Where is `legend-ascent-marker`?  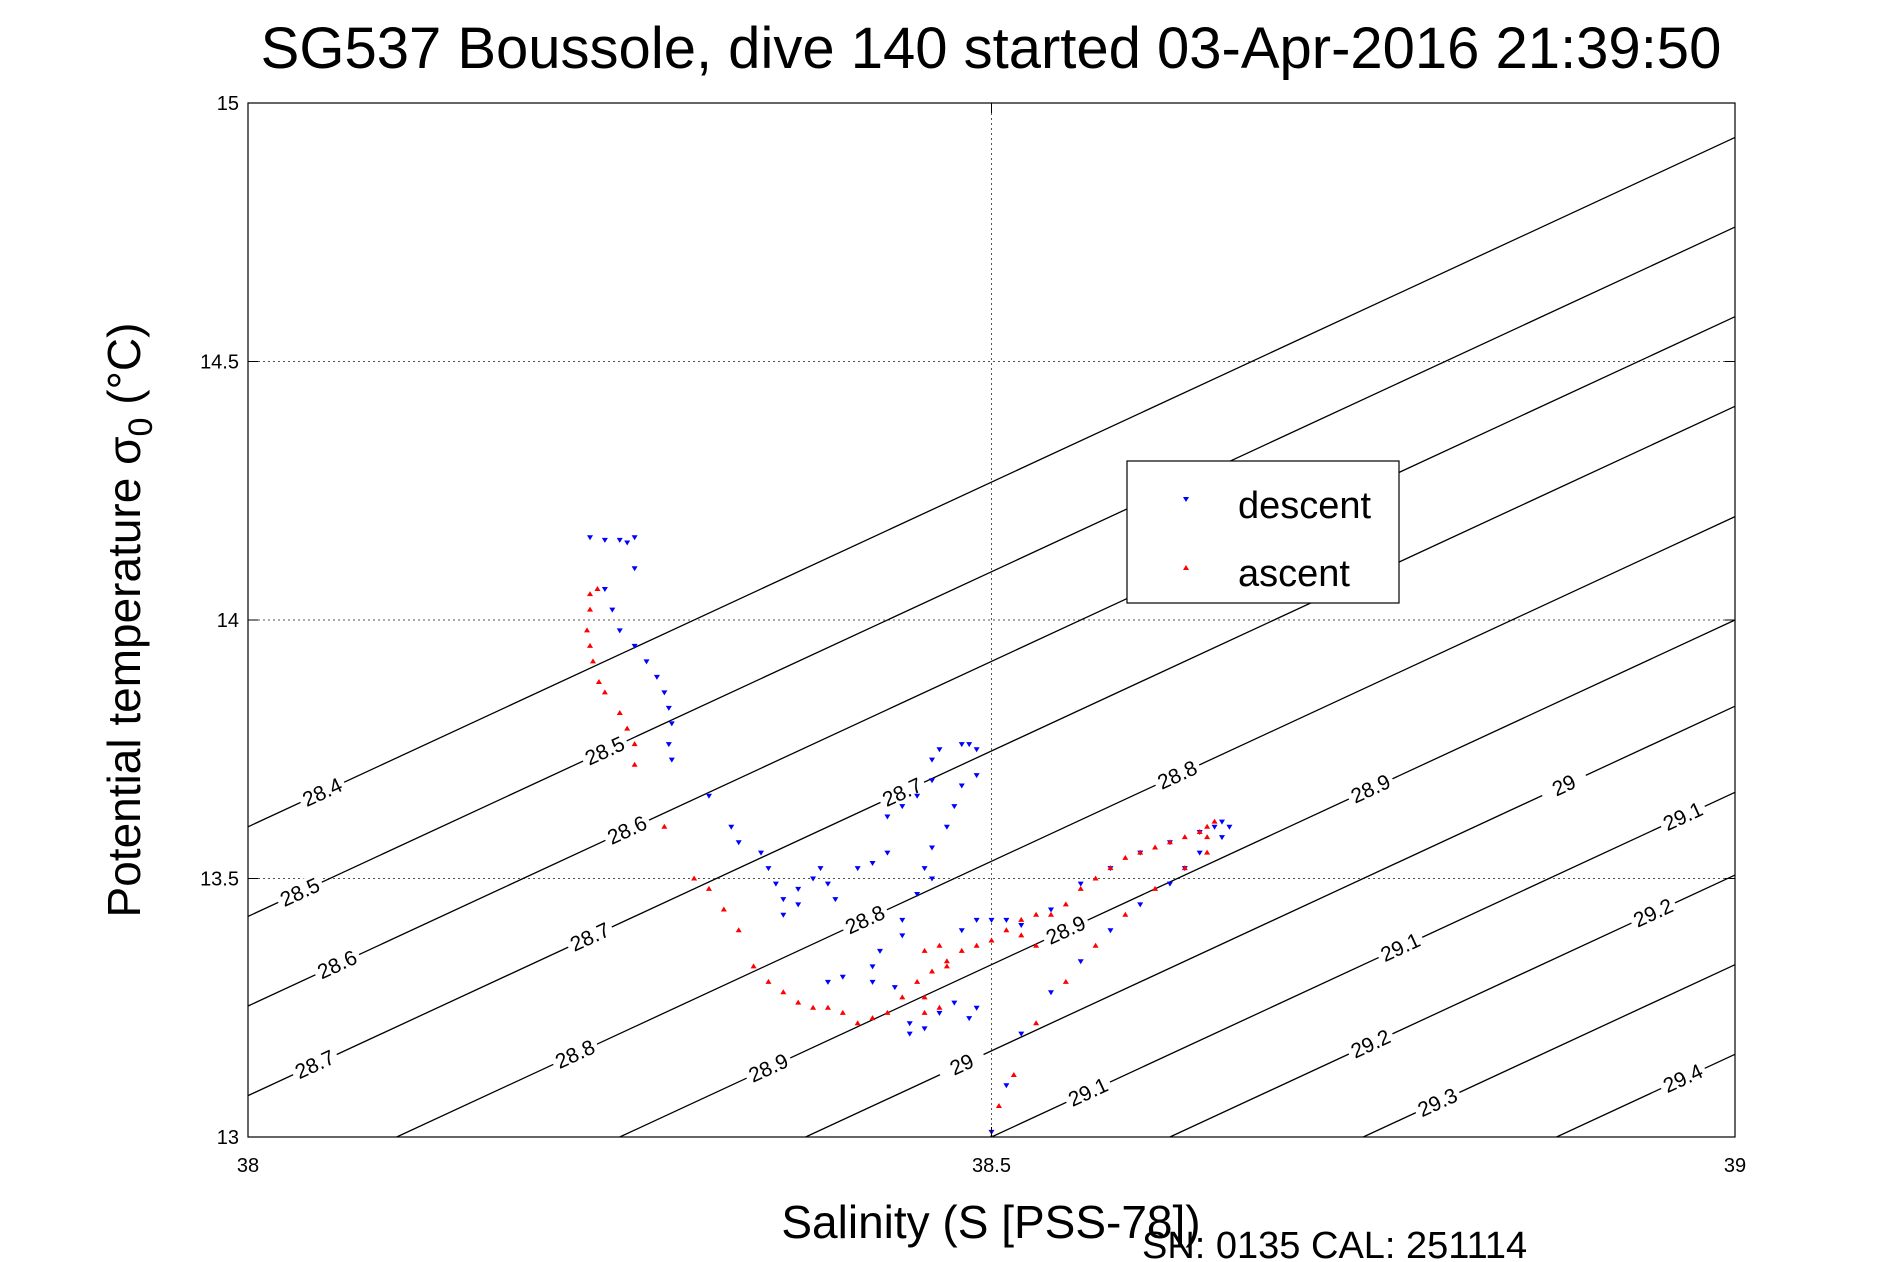
legend-ascent-marker is located at coordinates (1186, 567).